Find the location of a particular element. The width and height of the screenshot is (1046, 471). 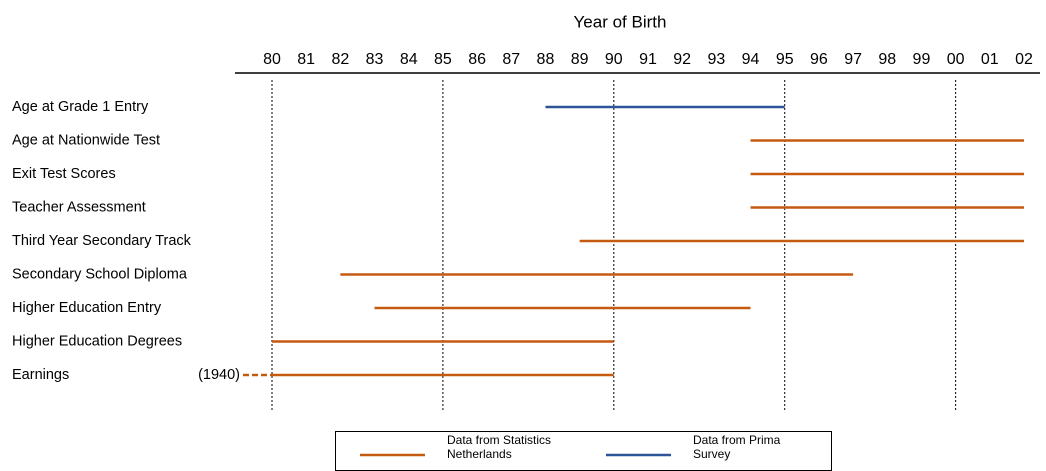

legend-entry: Data from Prima Survey is located at coordinates (737, 447).